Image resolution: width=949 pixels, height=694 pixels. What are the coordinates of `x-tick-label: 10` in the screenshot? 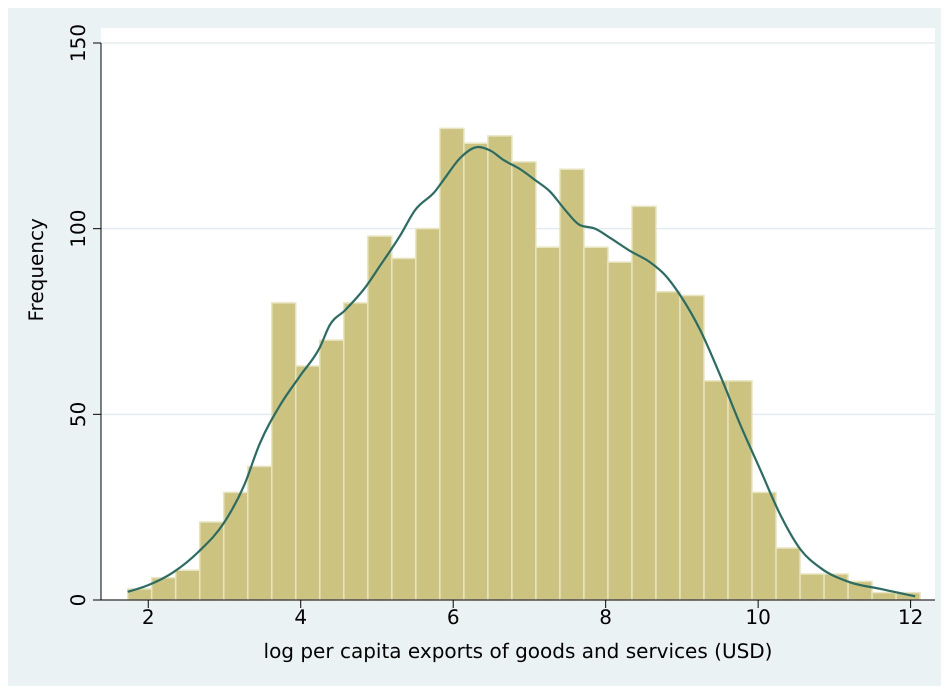 It's located at (758, 617).